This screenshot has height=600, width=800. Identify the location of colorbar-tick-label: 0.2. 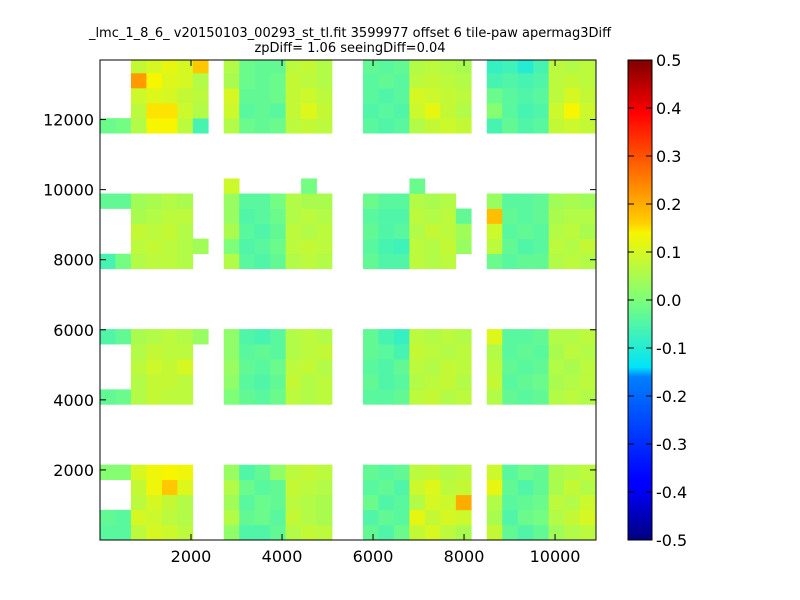
(668, 204).